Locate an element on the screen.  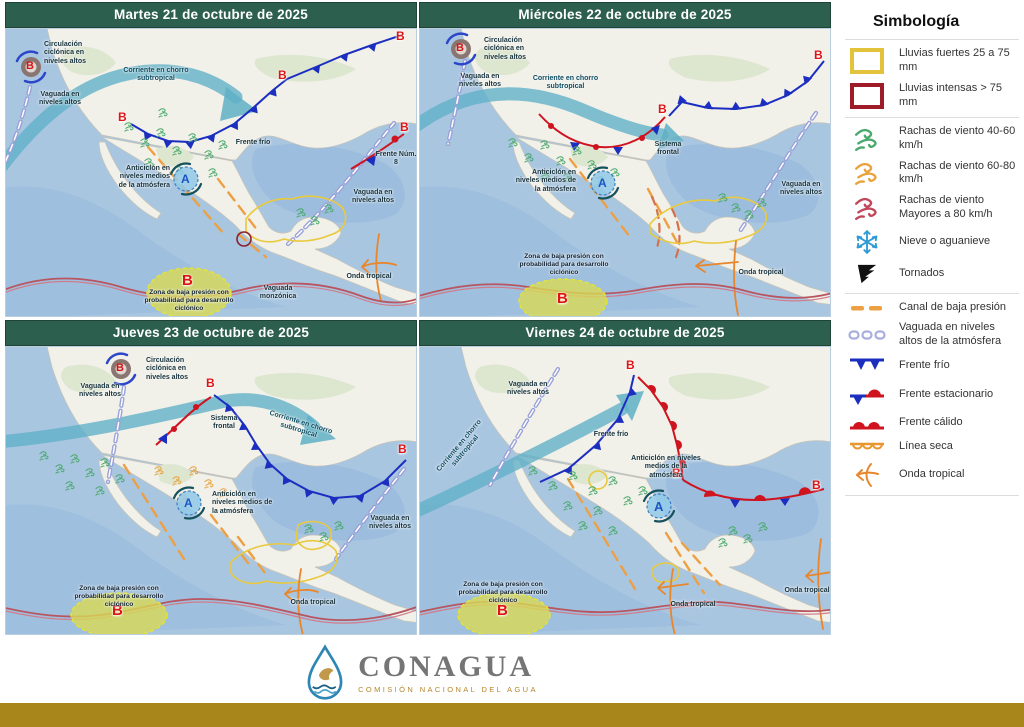
legend-item: Vaguada en niveles altos de la atmósfera is located at coordinates (932, 335).